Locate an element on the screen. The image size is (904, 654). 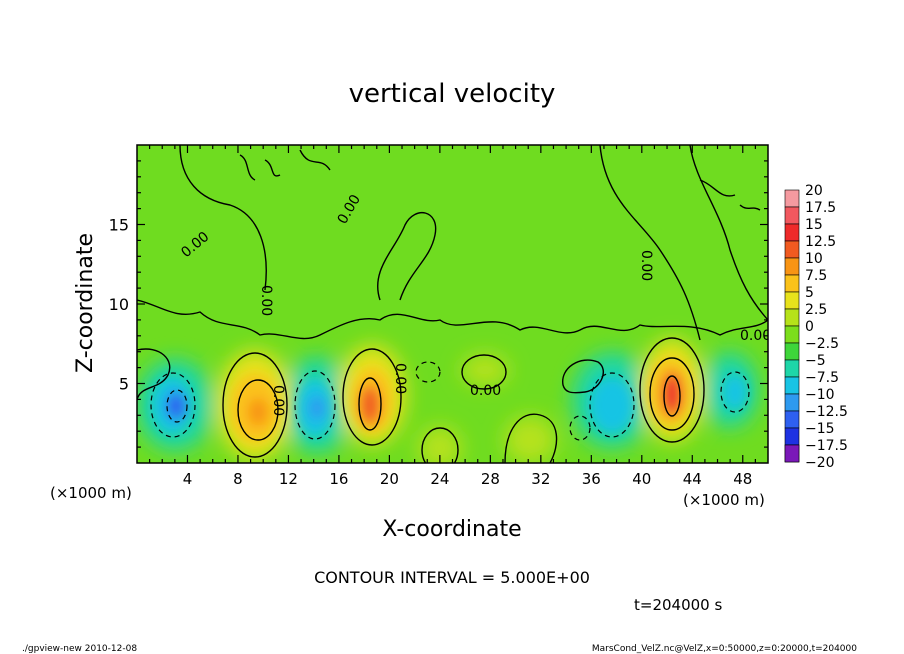
x-tick-label: 20 is located at coordinates (389, 479).